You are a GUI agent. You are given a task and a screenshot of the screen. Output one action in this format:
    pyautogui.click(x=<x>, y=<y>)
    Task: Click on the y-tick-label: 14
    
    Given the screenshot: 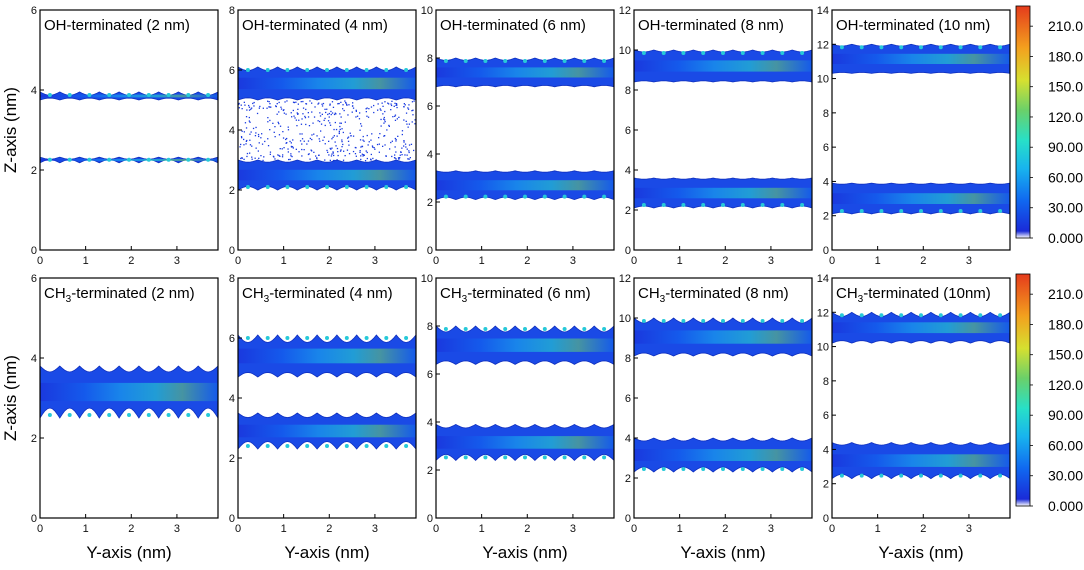 What is the action you would take?
    pyautogui.click(x=823, y=279)
    